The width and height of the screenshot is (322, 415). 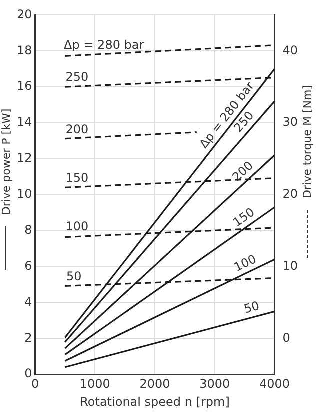 I want to click on y2-tick-label: 0, so click(x=286, y=337).